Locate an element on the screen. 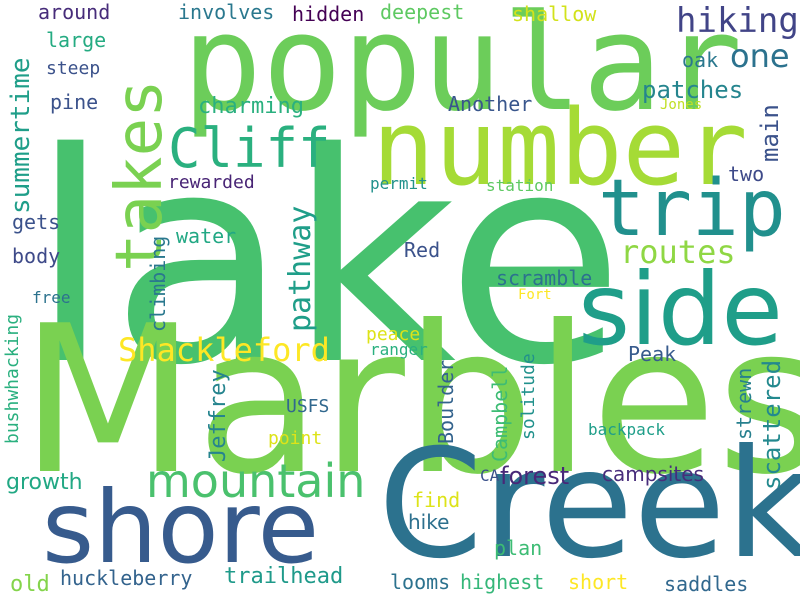 The height and width of the screenshot is (600, 800). word-shallow: shallow is located at coordinates (554, 14).